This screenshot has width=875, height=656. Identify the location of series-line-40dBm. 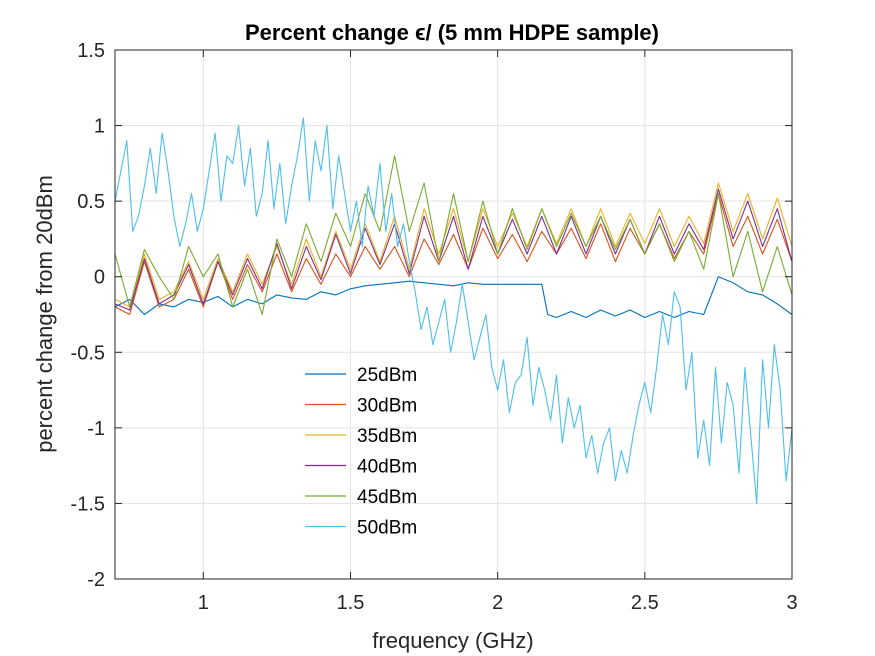
(453, 249).